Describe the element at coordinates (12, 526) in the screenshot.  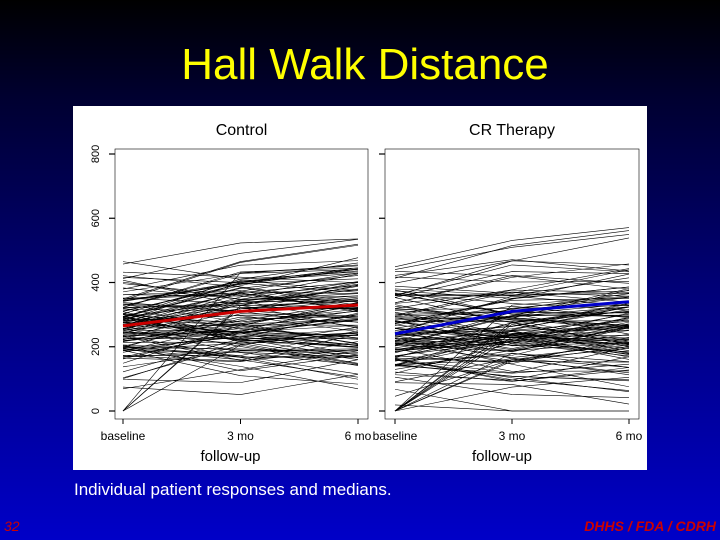
I see `slide-number: 32` at that location.